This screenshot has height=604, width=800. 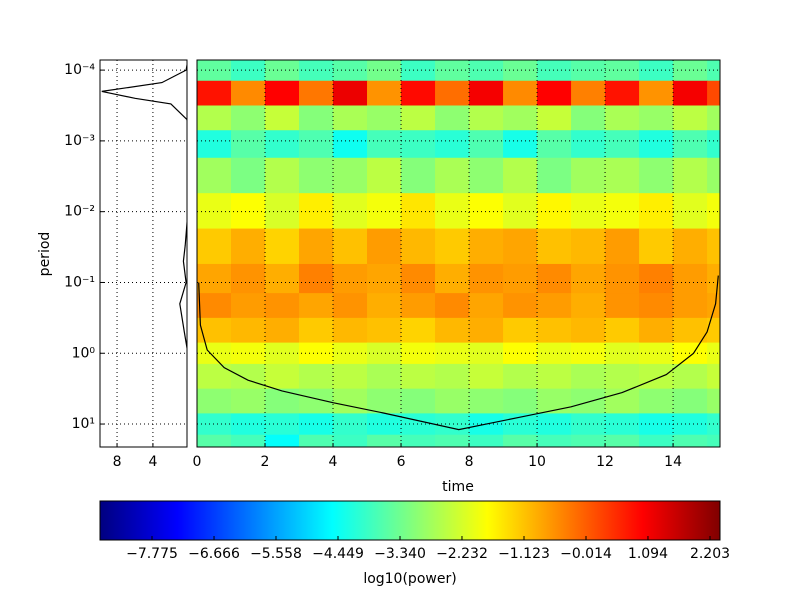 I want to click on x-tick-label: 2, so click(x=265, y=462).